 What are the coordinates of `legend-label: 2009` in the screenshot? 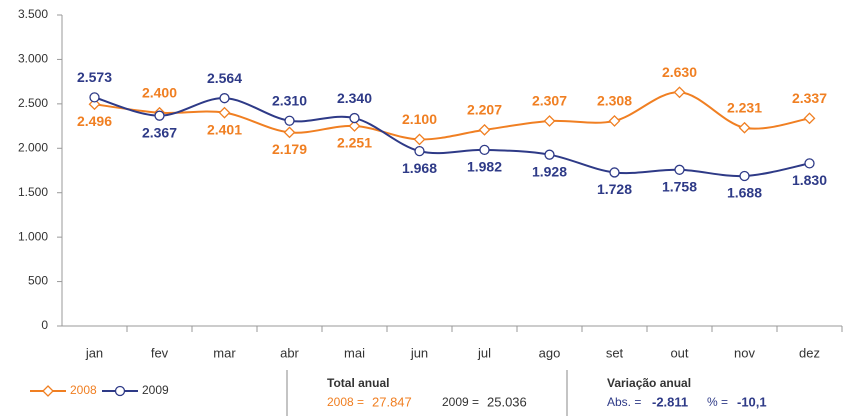 It's located at (155, 390).